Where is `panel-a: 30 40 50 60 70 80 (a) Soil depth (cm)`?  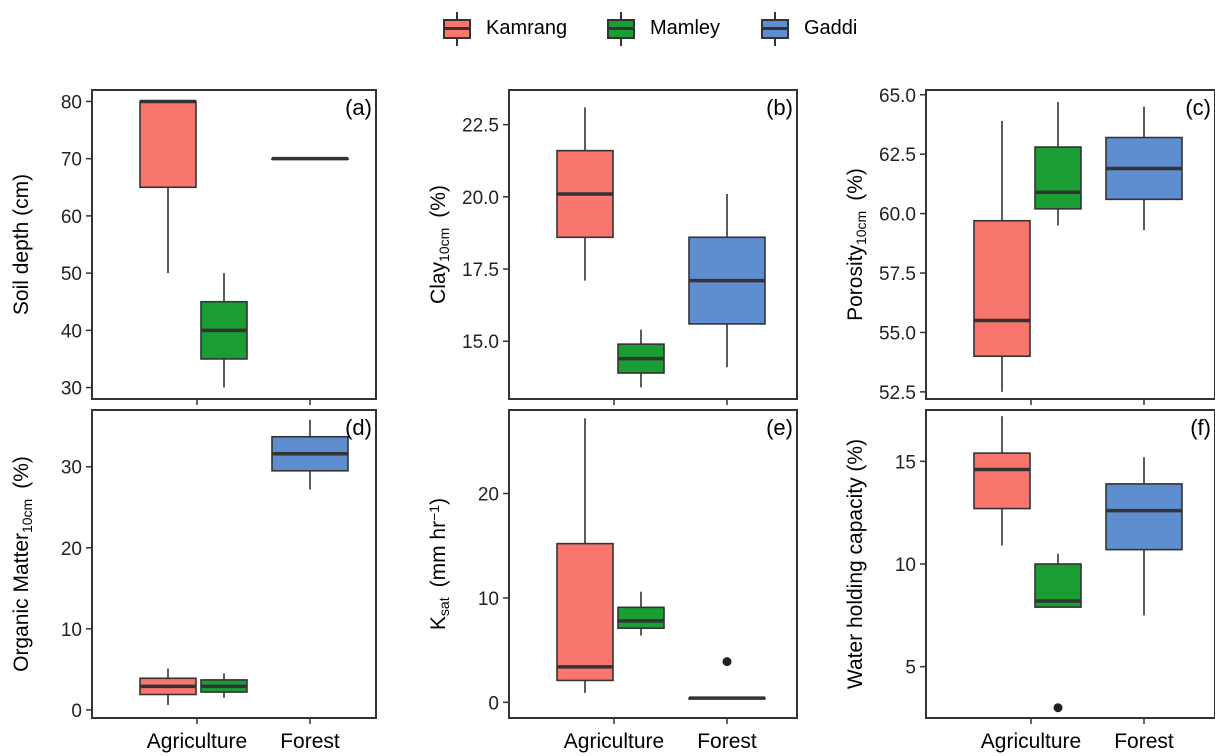 panel-a: 30 40 50 60 70 80 (a) Soil depth (cm) is located at coordinates (193, 247).